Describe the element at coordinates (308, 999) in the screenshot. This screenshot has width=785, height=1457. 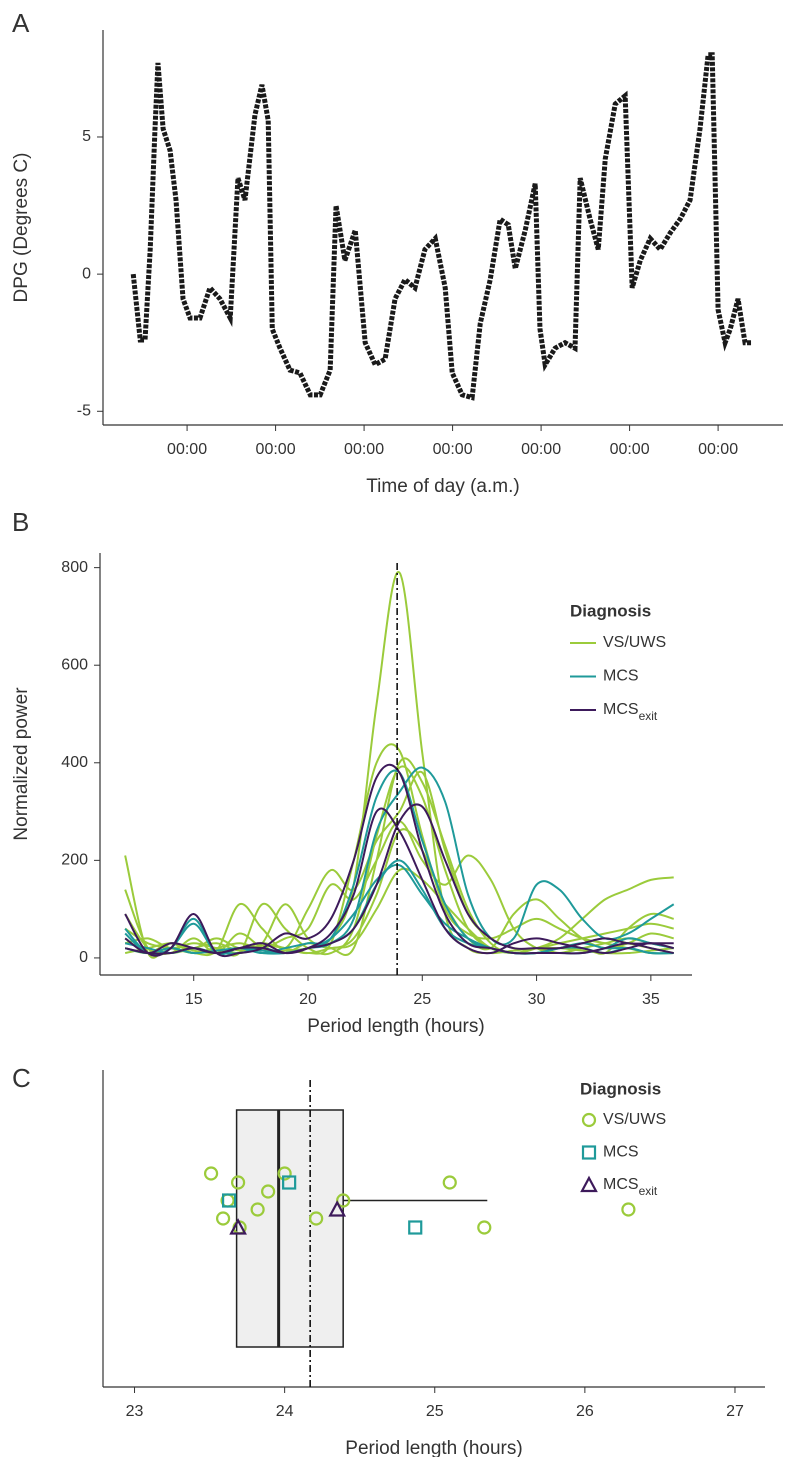
I see `x-tick-label: 20` at that location.